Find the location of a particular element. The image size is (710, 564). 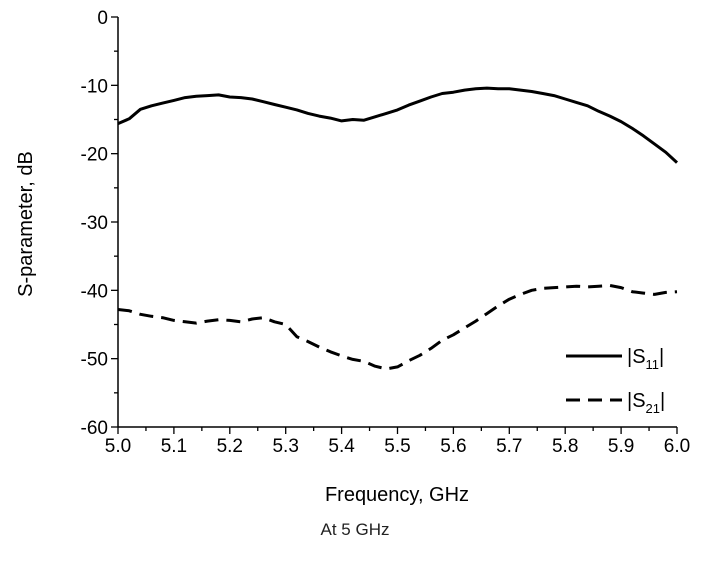

x-tick-label: 6.0 is located at coordinates (677, 446).